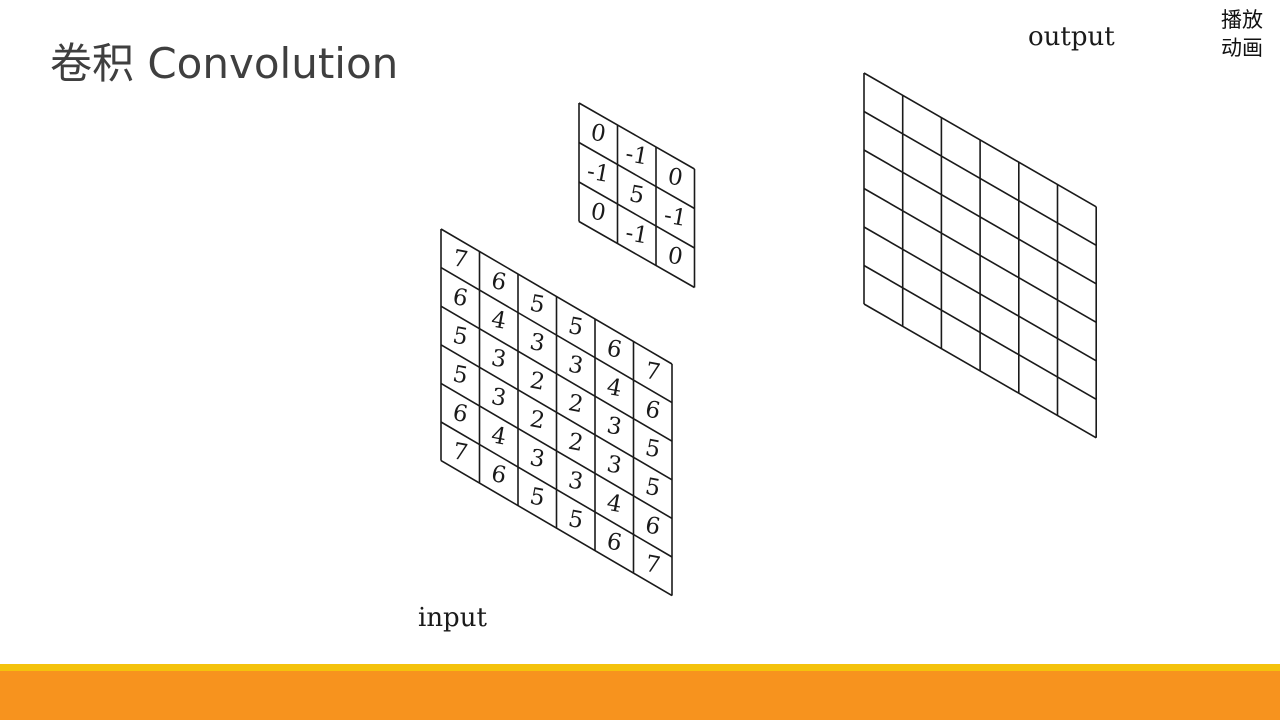 Image resolution: width=1280 pixels, height=720 pixels. Describe the element at coordinates (640, 667) in the screenshot. I see `footer-yellow-stripe` at that location.